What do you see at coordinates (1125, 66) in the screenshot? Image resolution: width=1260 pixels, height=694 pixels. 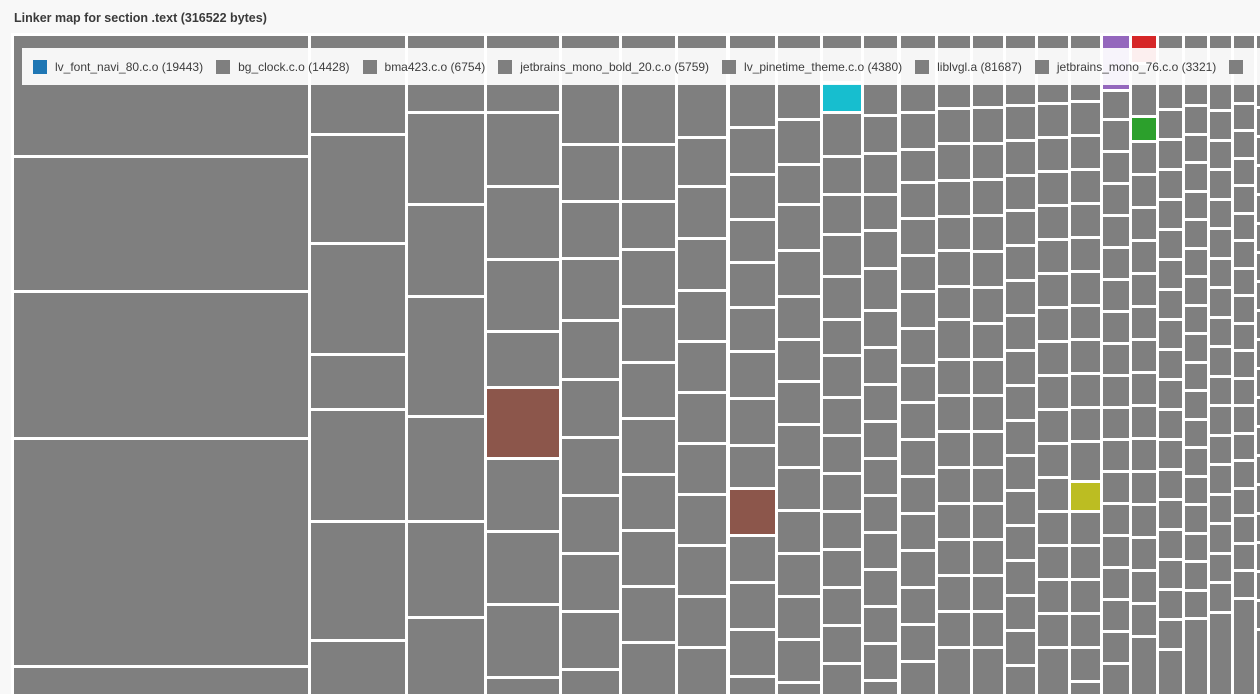 I see `legend-item: jetbrains_mono_76.c.o (3321)` at bounding box center [1125, 66].